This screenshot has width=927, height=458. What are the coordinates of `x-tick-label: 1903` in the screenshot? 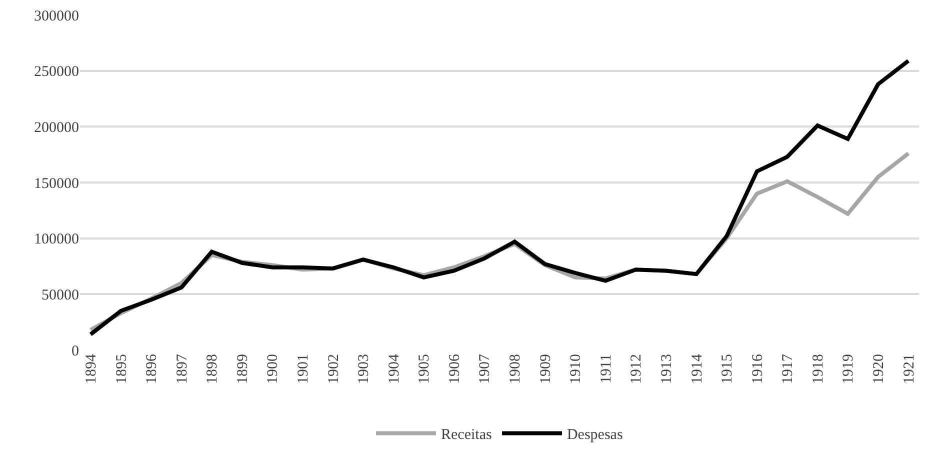 It's located at (364, 369).